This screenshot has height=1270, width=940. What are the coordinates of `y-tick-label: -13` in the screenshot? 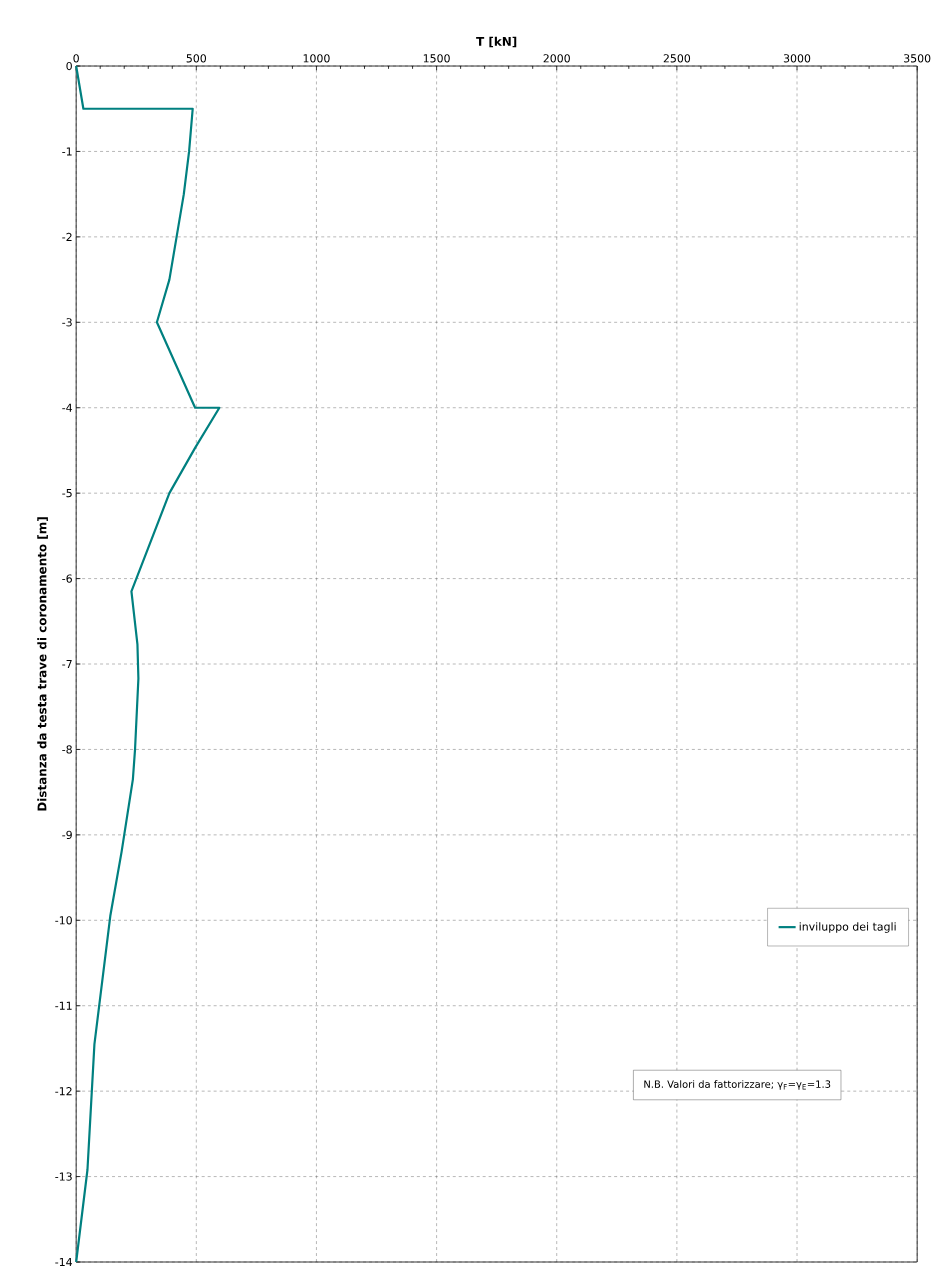 It's located at (63, 1176).